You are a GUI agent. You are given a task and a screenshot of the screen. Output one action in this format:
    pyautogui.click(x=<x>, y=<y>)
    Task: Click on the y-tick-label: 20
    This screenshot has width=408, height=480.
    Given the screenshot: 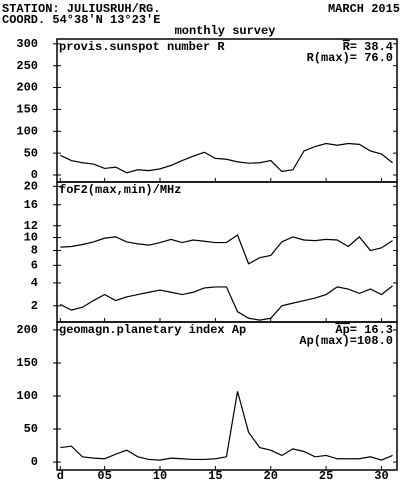 What is the action you would take?
    pyautogui.click(x=31, y=186)
    